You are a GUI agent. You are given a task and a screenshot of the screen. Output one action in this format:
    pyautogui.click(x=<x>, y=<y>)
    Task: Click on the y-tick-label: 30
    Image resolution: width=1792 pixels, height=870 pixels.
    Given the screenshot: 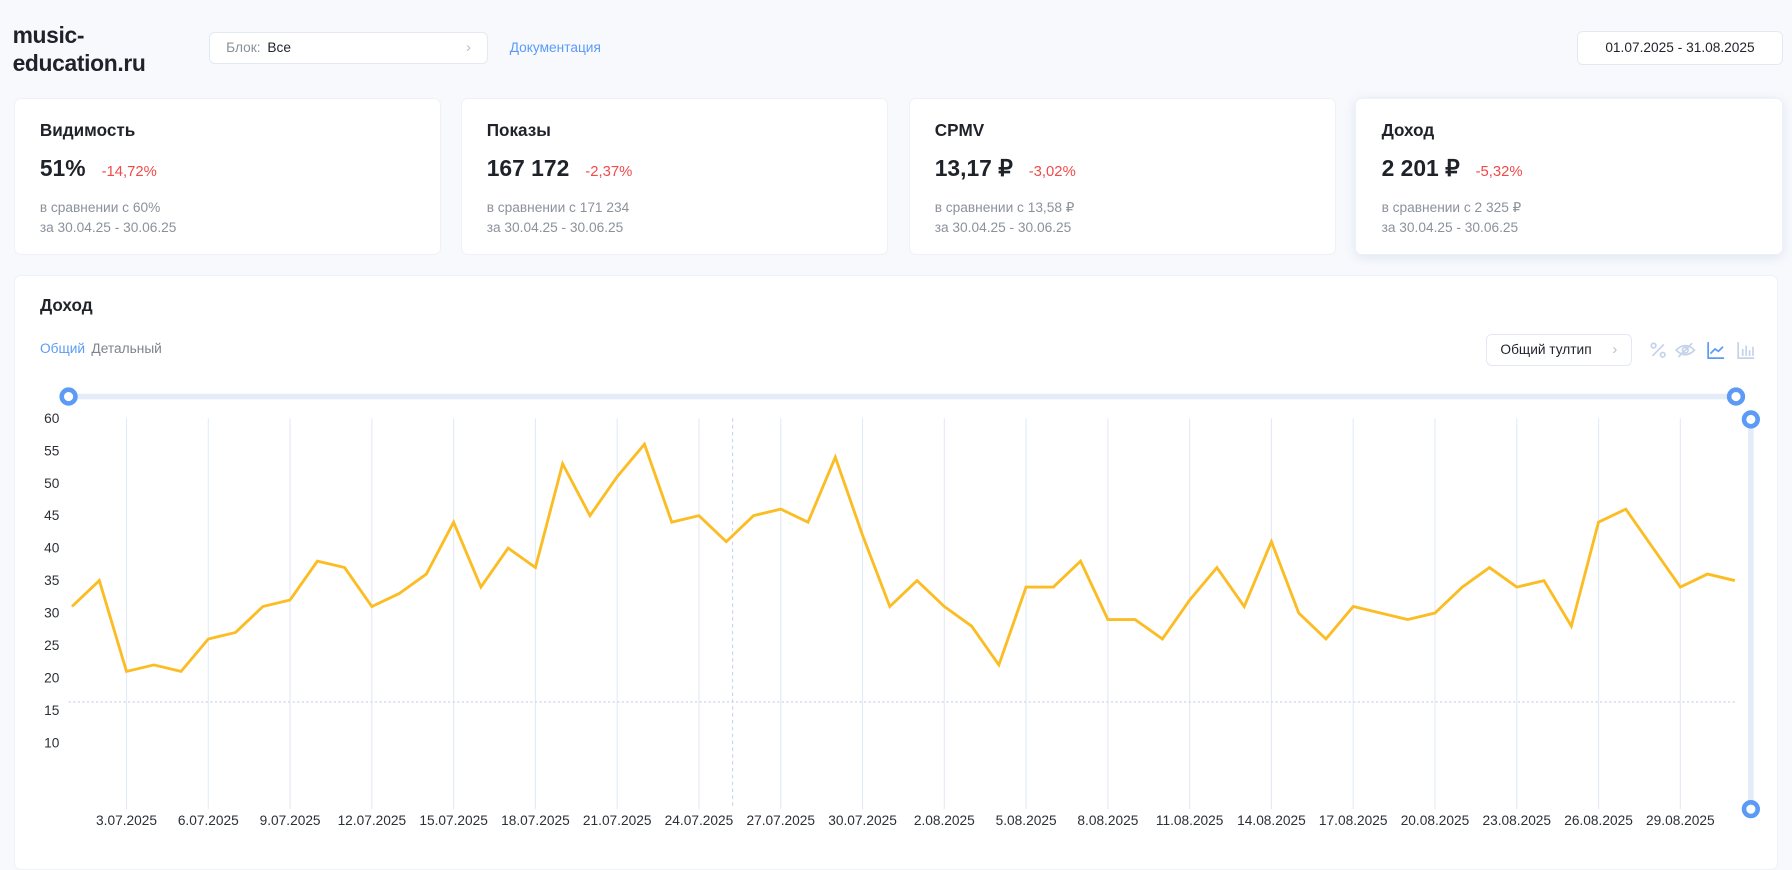 What is the action you would take?
    pyautogui.click(x=52, y=613)
    